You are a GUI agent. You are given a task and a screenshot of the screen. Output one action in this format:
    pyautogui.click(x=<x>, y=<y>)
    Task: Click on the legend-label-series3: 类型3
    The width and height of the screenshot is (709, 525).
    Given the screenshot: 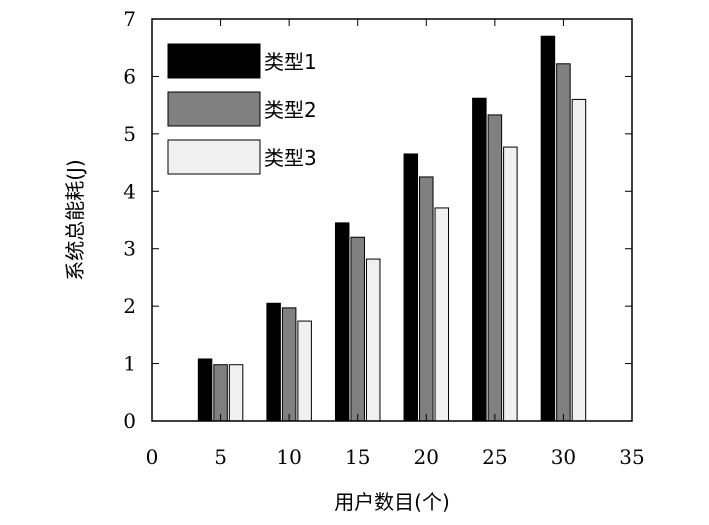 What is the action you would take?
    pyautogui.click(x=290, y=158)
    